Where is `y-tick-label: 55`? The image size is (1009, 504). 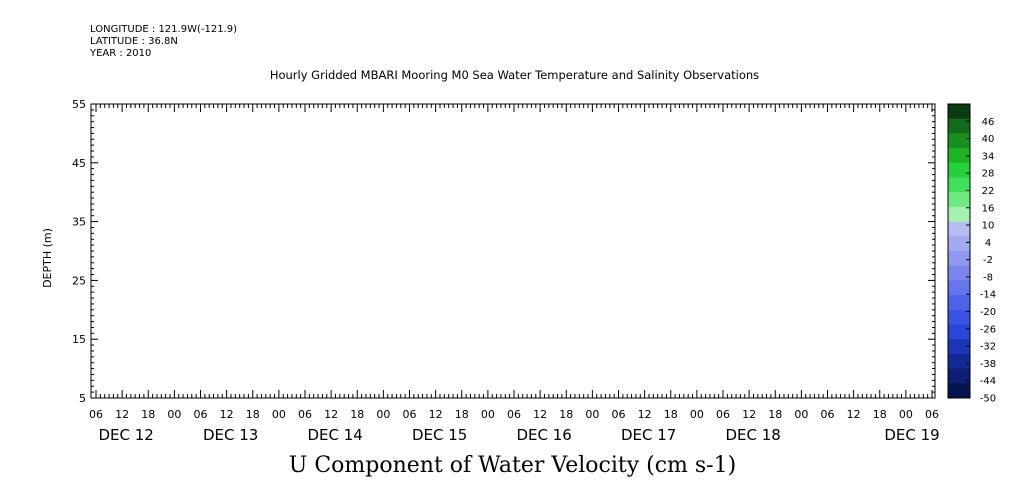
y-tick-label: 55 is located at coordinates (79, 104).